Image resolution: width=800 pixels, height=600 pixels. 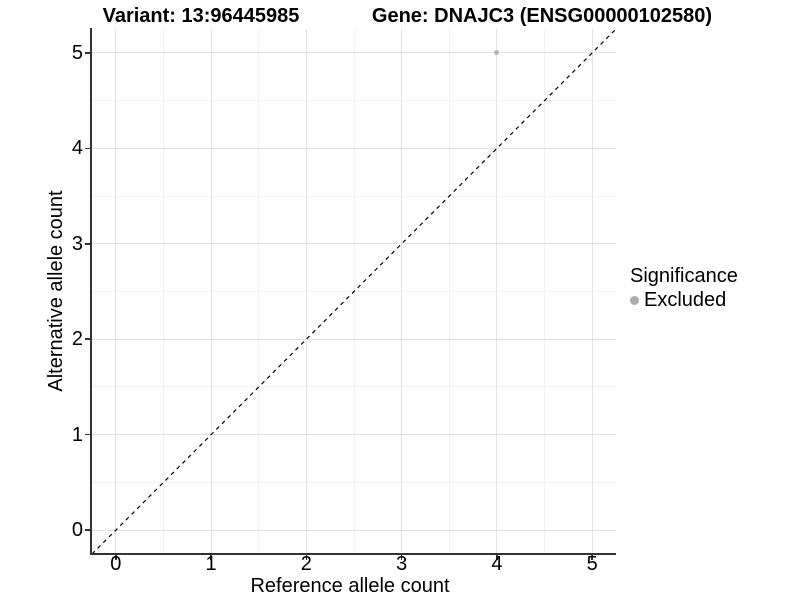 What do you see at coordinates (592, 564) in the screenshot?
I see `x-tick-label: 5` at bounding box center [592, 564].